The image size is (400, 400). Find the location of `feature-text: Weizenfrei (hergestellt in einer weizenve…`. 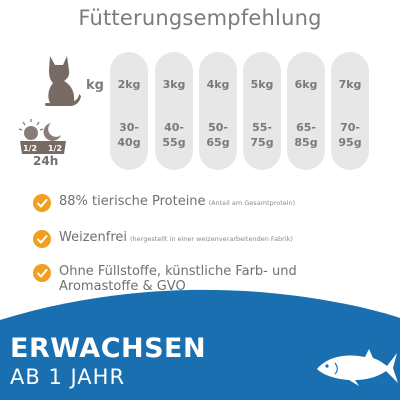

feature-text: Weizenfrei (hergestellt in einer weizenve… is located at coordinates (176, 237).